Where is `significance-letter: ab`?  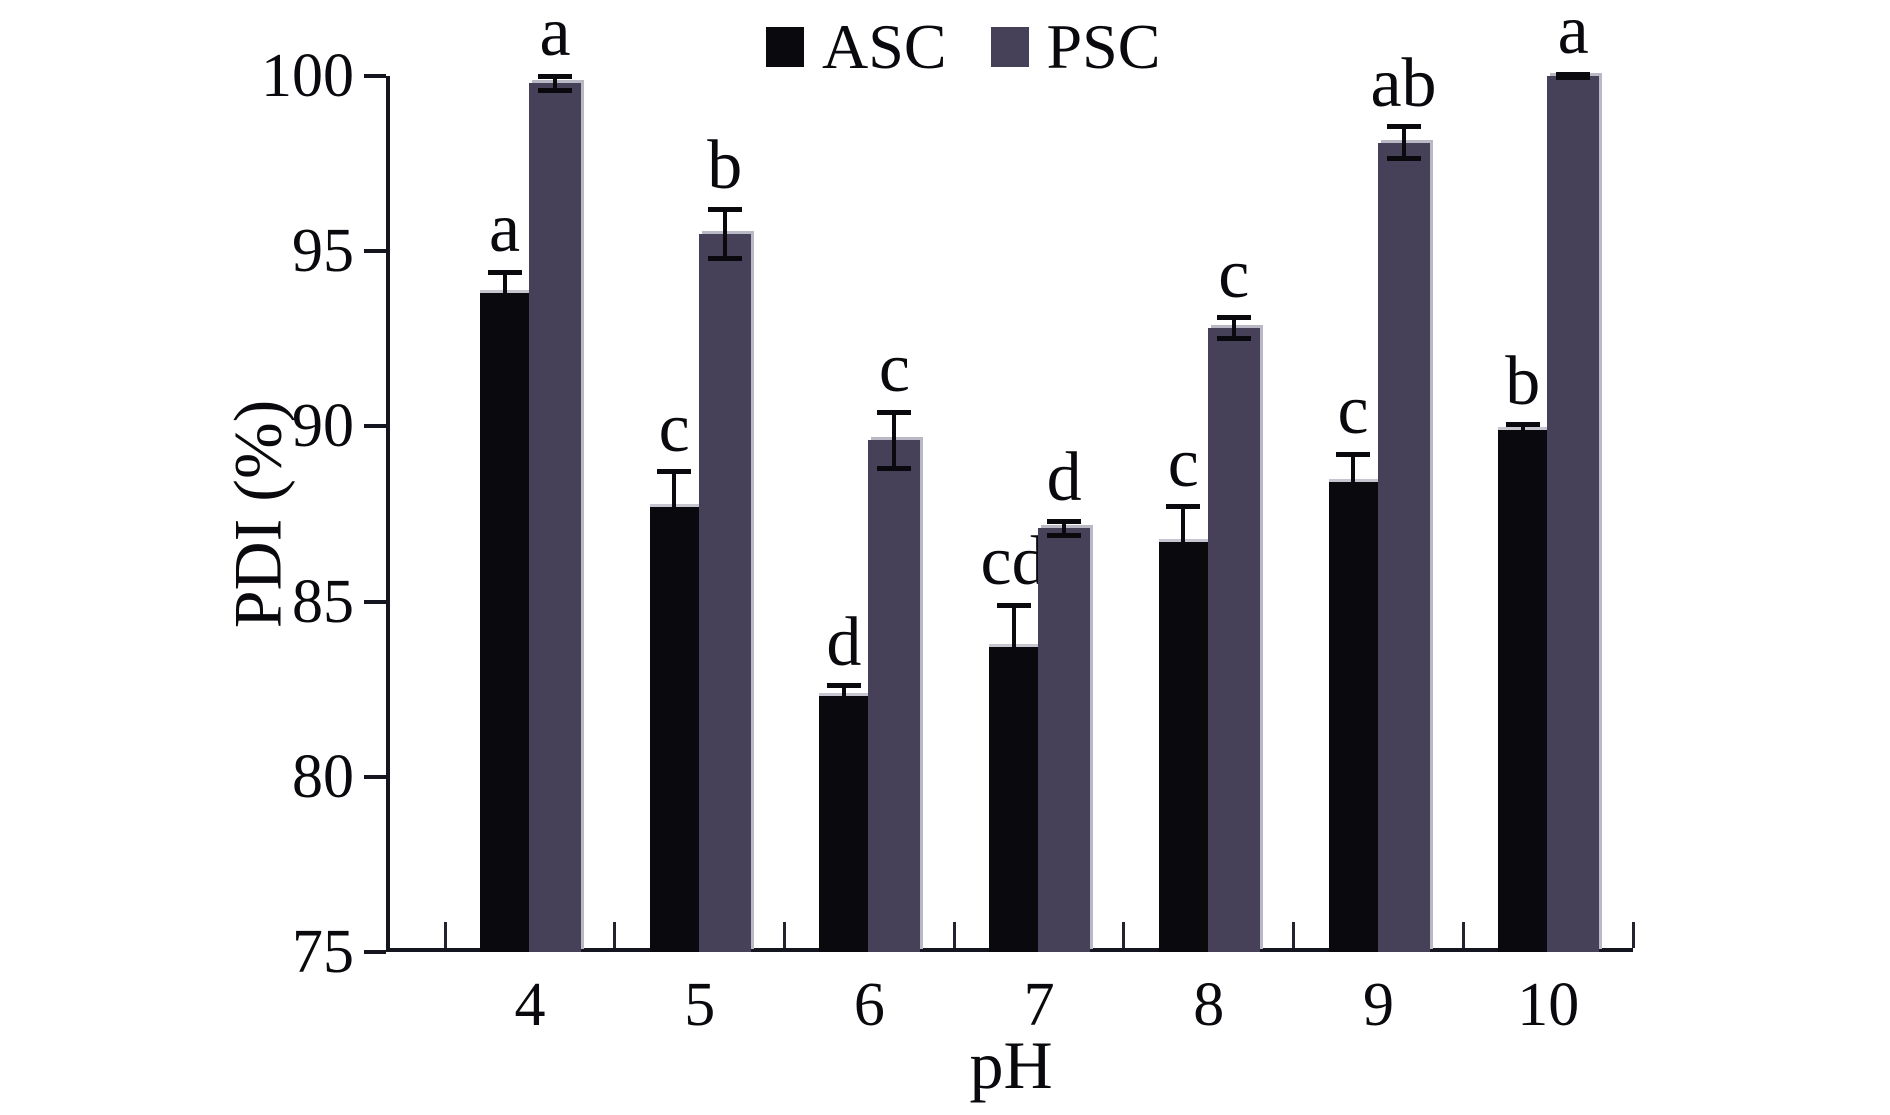 significance-letter: ab is located at coordinates (1403, 83).